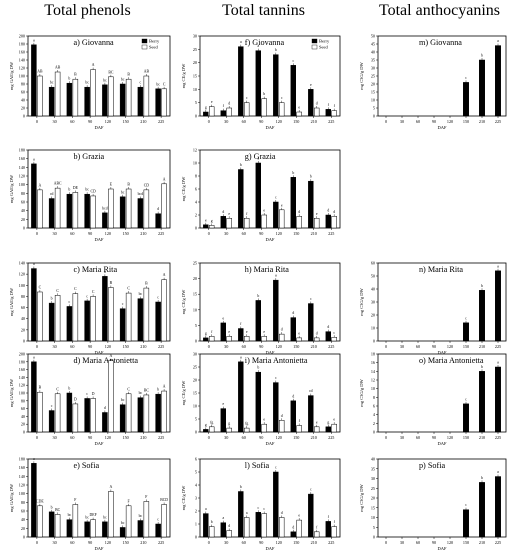 This screenshot has height=550, width=527. Describe the element at coordinates (22, 44) in the screenshot. I see `y-tick-label: 180` at that location.